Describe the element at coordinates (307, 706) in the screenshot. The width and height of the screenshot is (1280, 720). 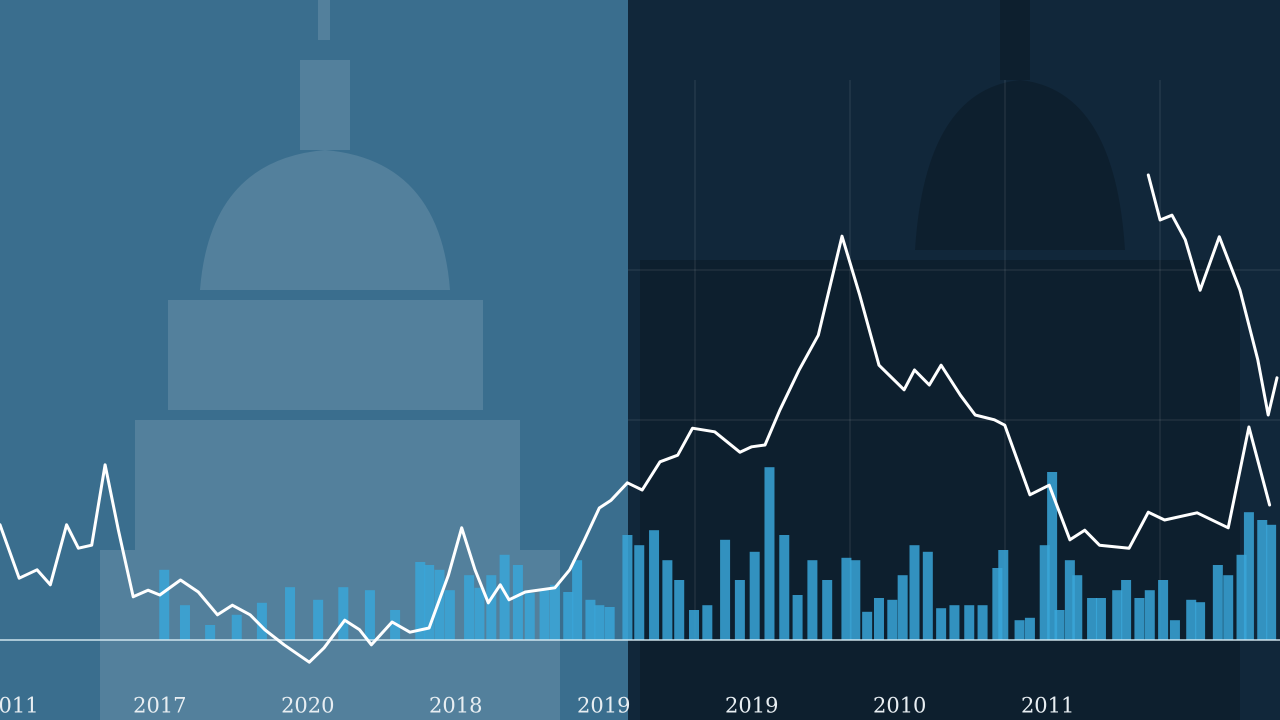
I see `x-tick-label: 2020` at that location.